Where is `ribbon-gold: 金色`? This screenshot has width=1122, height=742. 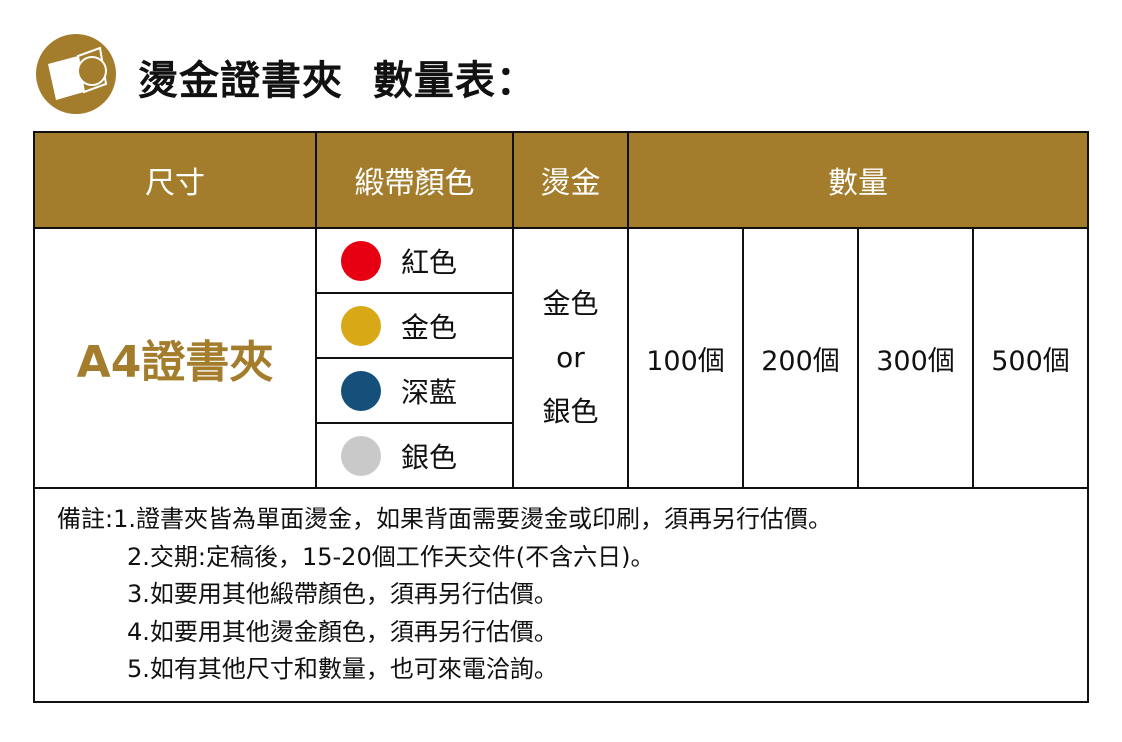
ribbon-gold: 金色 is located at coordinates (415, 326).